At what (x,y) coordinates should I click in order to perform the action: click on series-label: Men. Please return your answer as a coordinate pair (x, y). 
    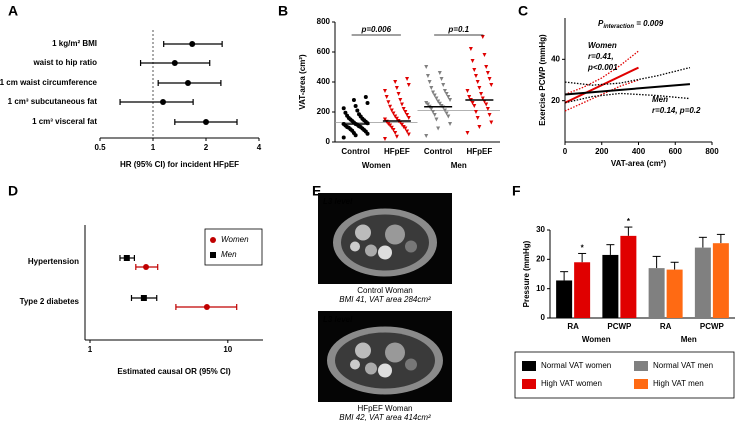
    Looking at the image, I should click on (660, 99).